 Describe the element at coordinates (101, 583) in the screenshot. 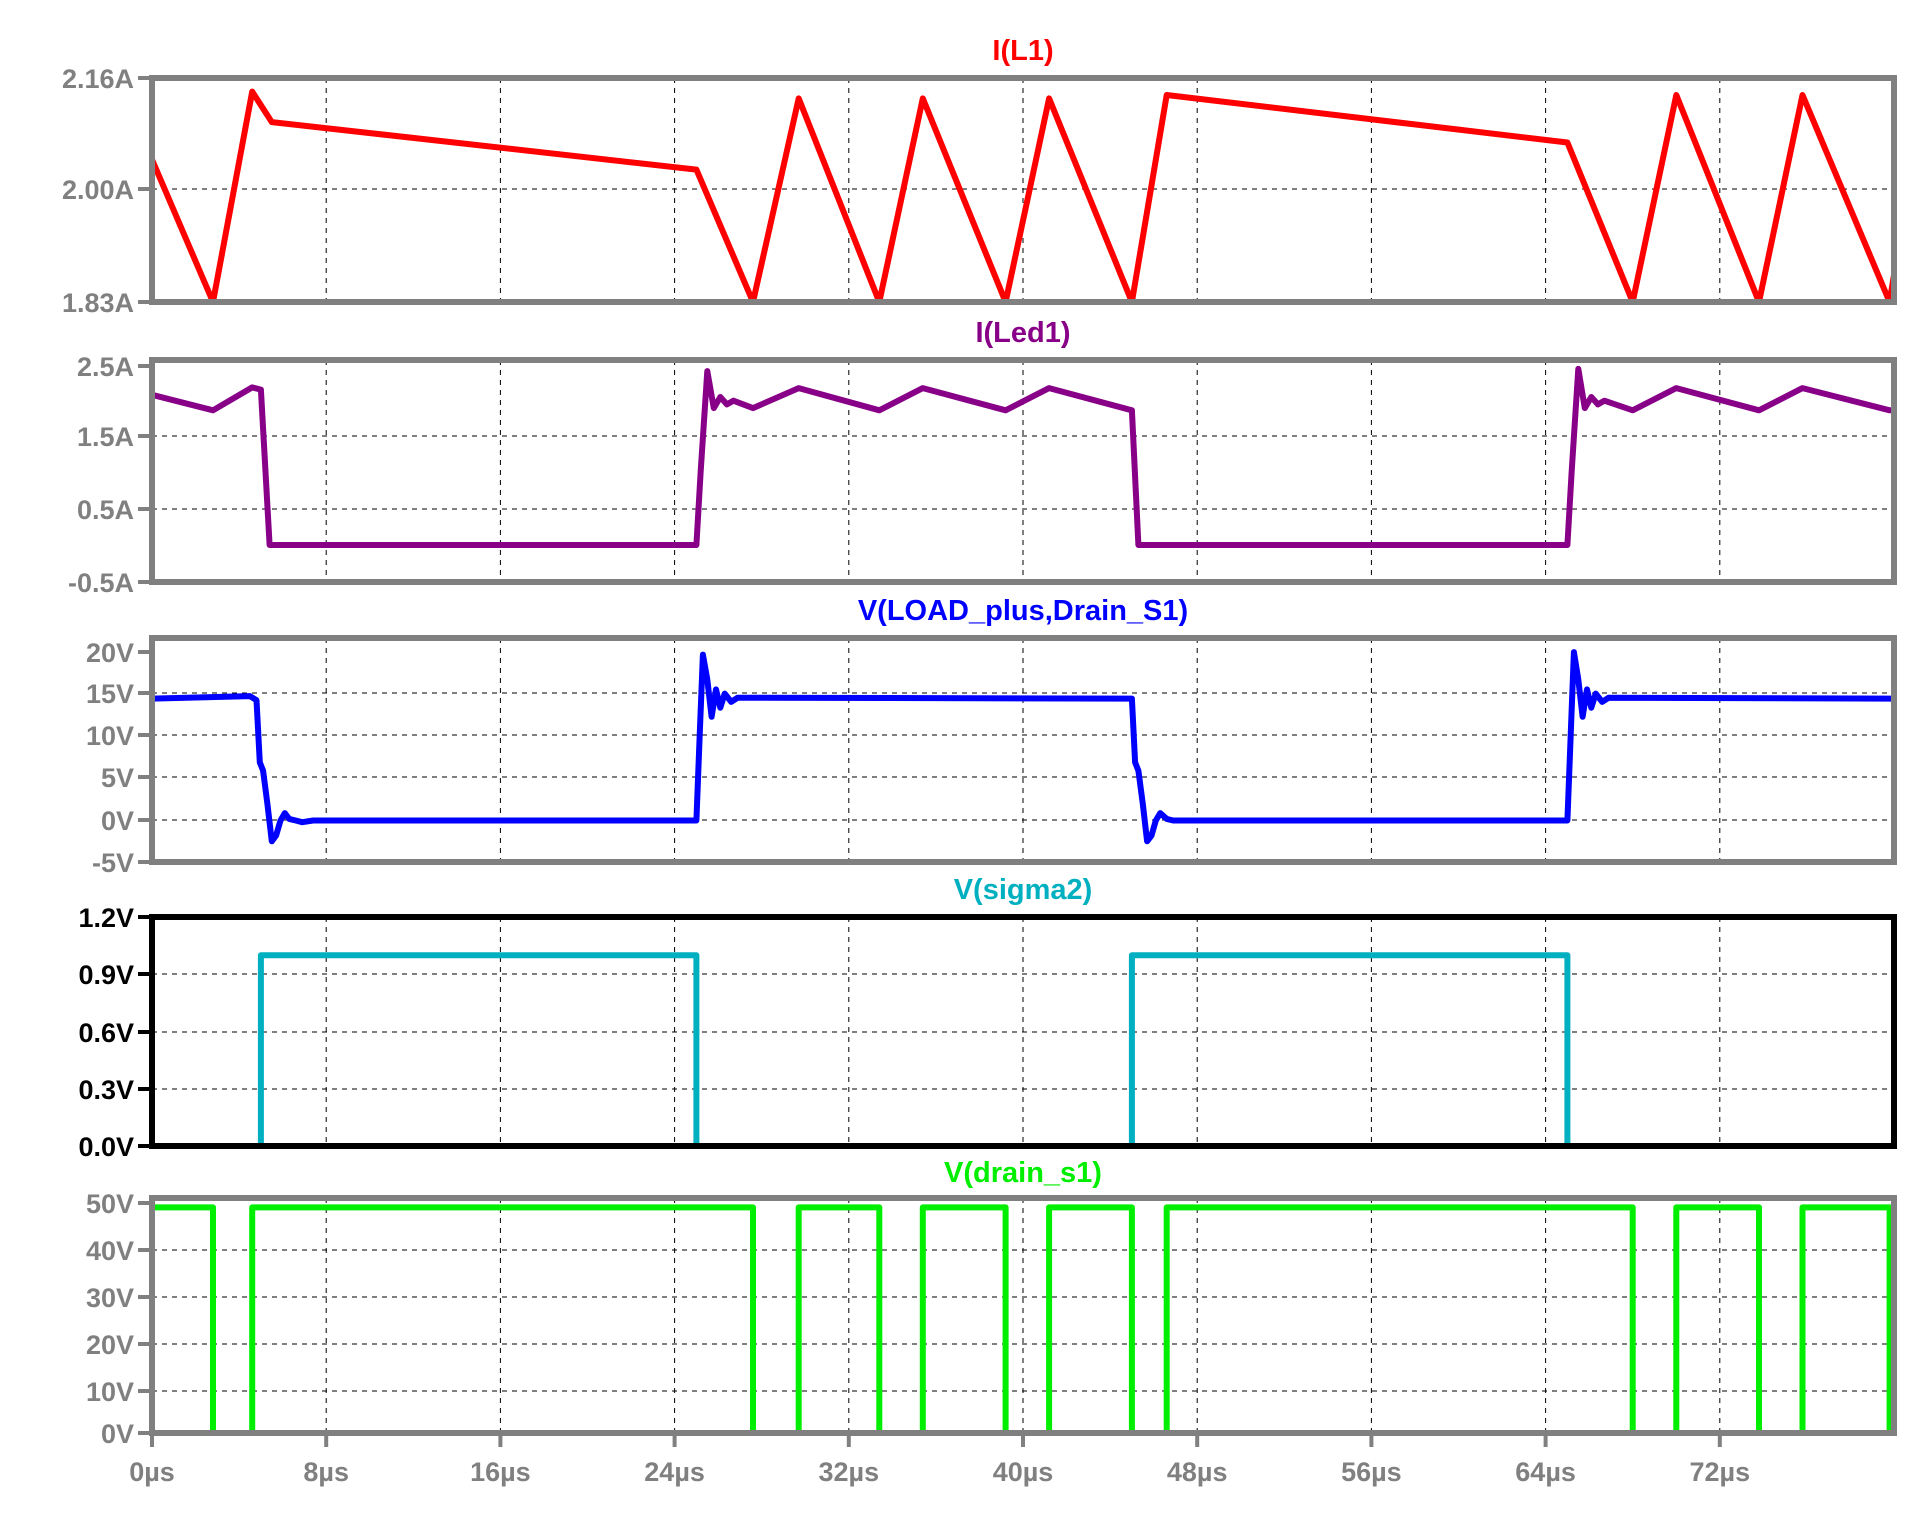

I see `y-tick-label: -0.5A` at that location.